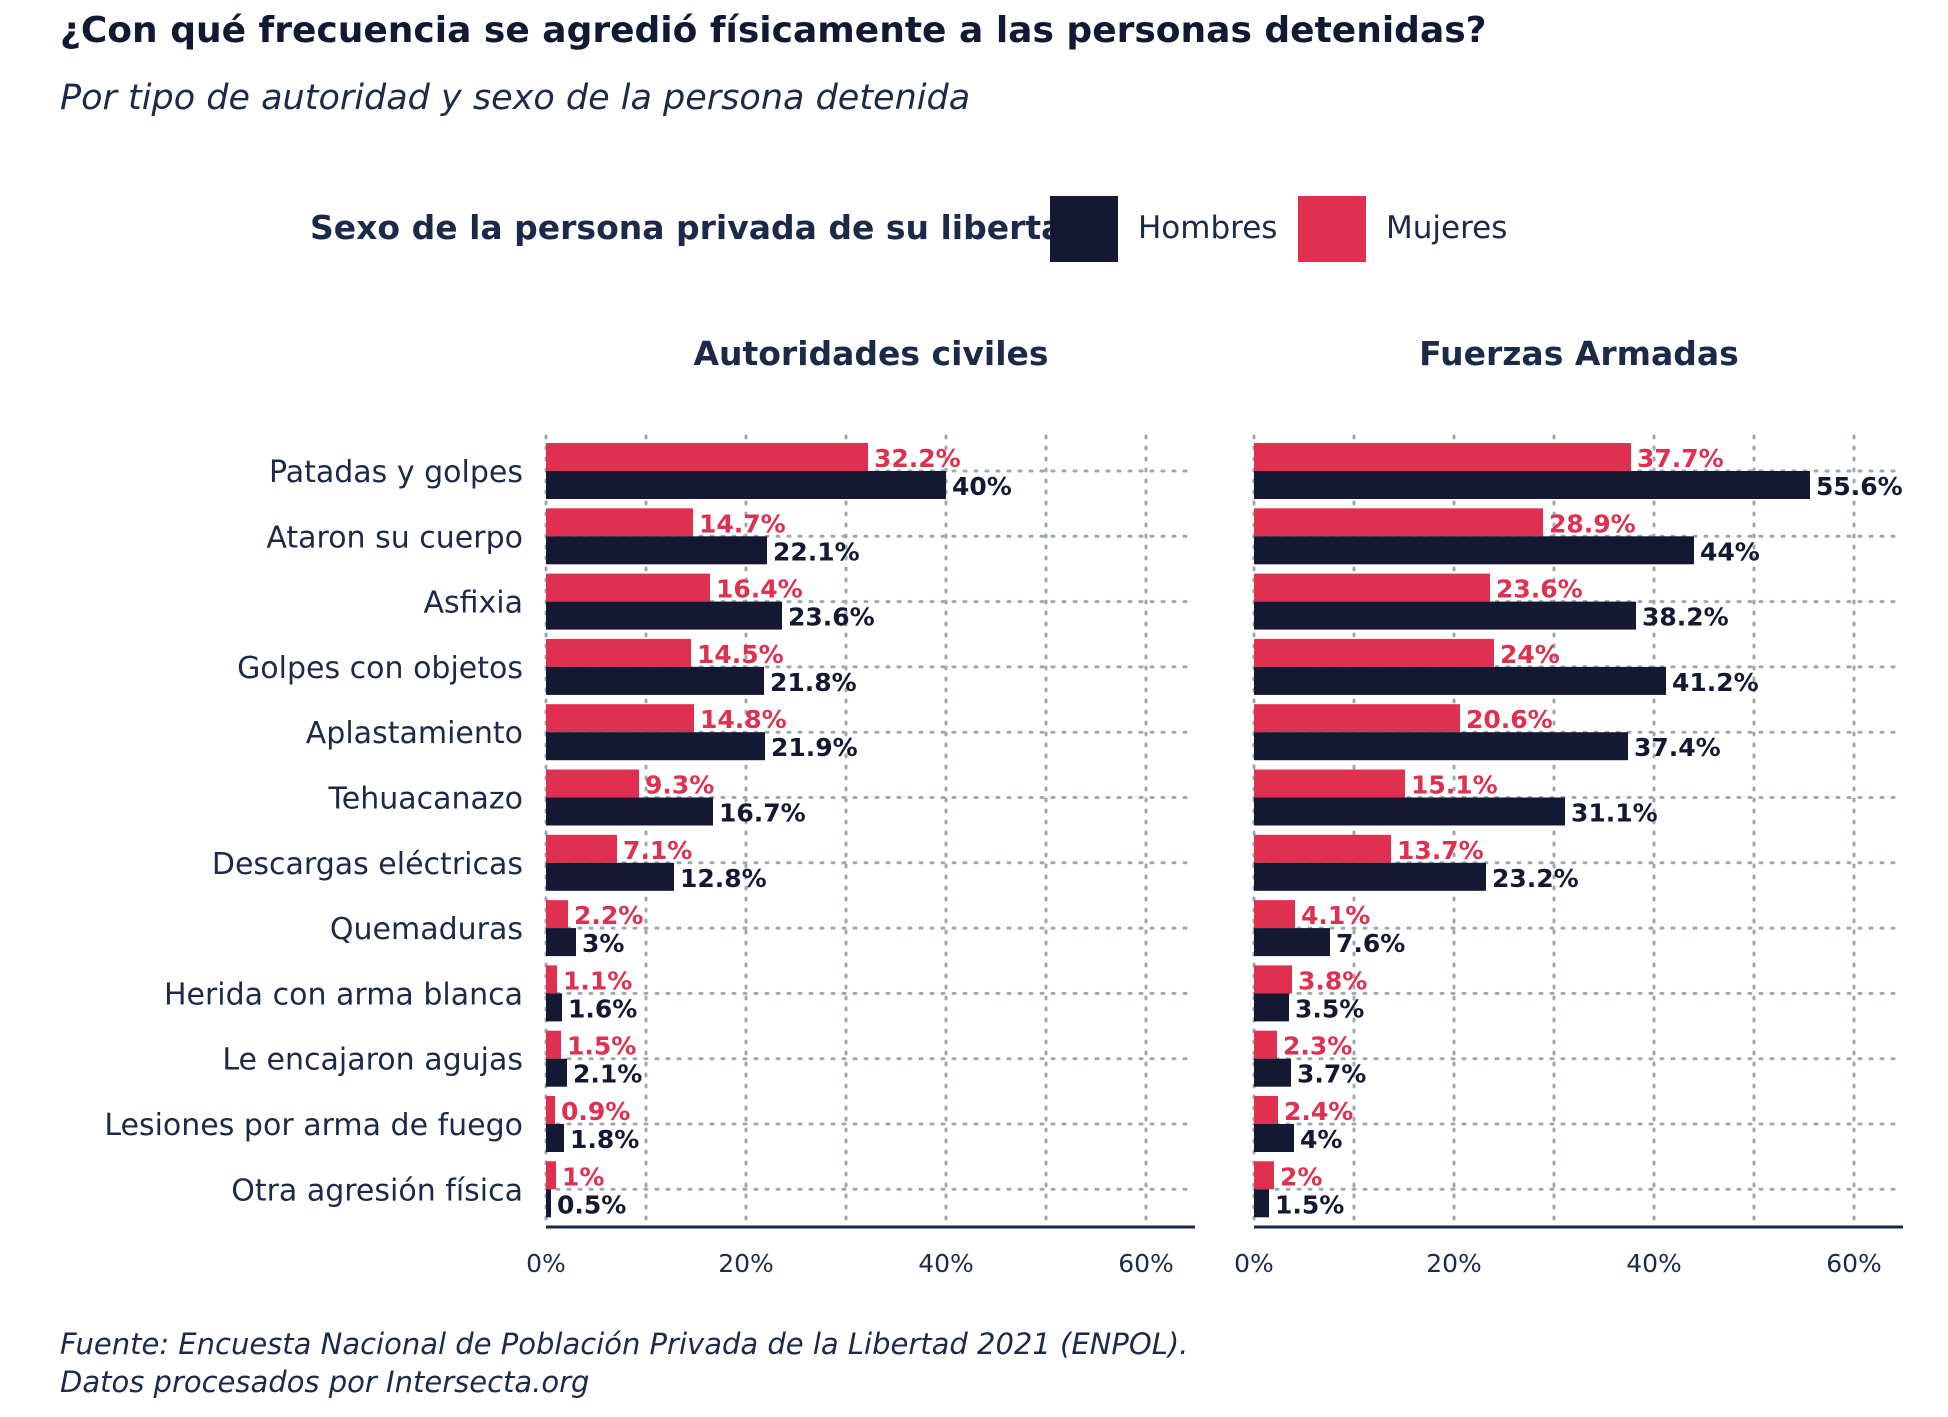  Describe the element at coordinates (553, 1045) in the screenshot. I see `bar-autoridades-civiles-mujeres-le-encajaron-agujas` at that location.